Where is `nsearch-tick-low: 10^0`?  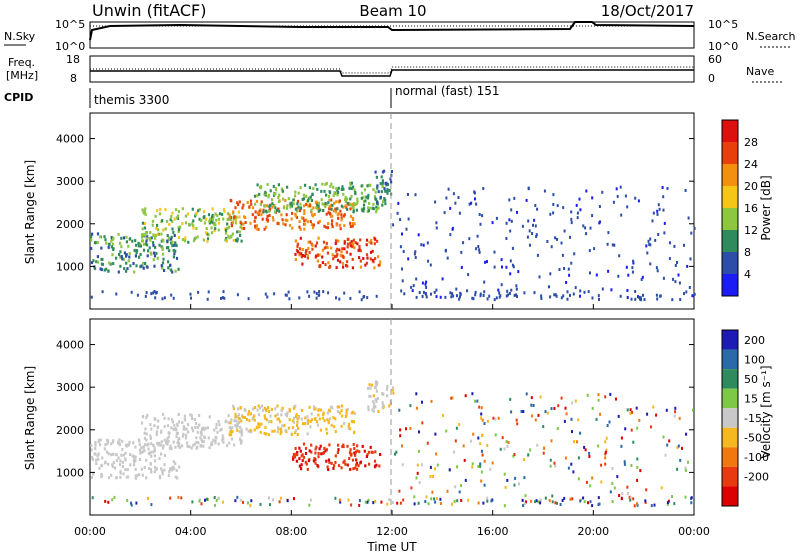 nsearch-tick-low: 10^0 is located at coordinates (723, 46).